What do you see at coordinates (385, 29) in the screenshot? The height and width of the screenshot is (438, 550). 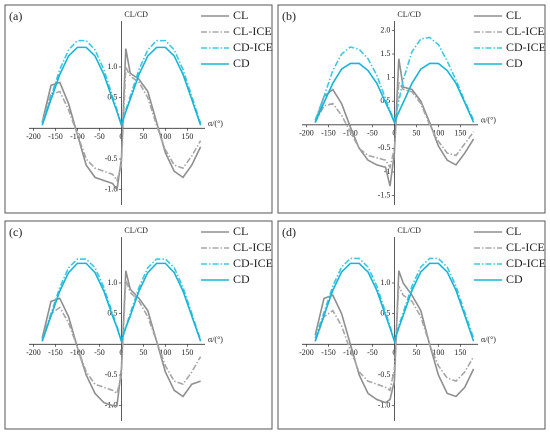 I see `y-tick-label: 2.0` at bounding box center [385, 29].